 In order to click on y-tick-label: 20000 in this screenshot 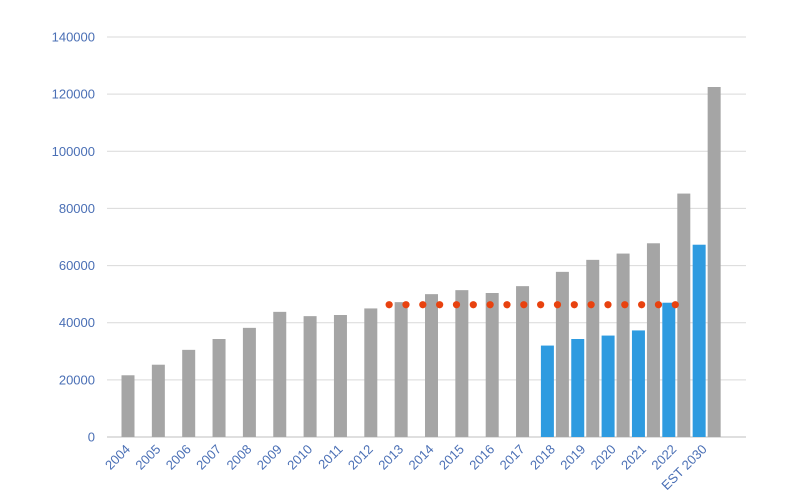, I will do `click(77, 379)`.